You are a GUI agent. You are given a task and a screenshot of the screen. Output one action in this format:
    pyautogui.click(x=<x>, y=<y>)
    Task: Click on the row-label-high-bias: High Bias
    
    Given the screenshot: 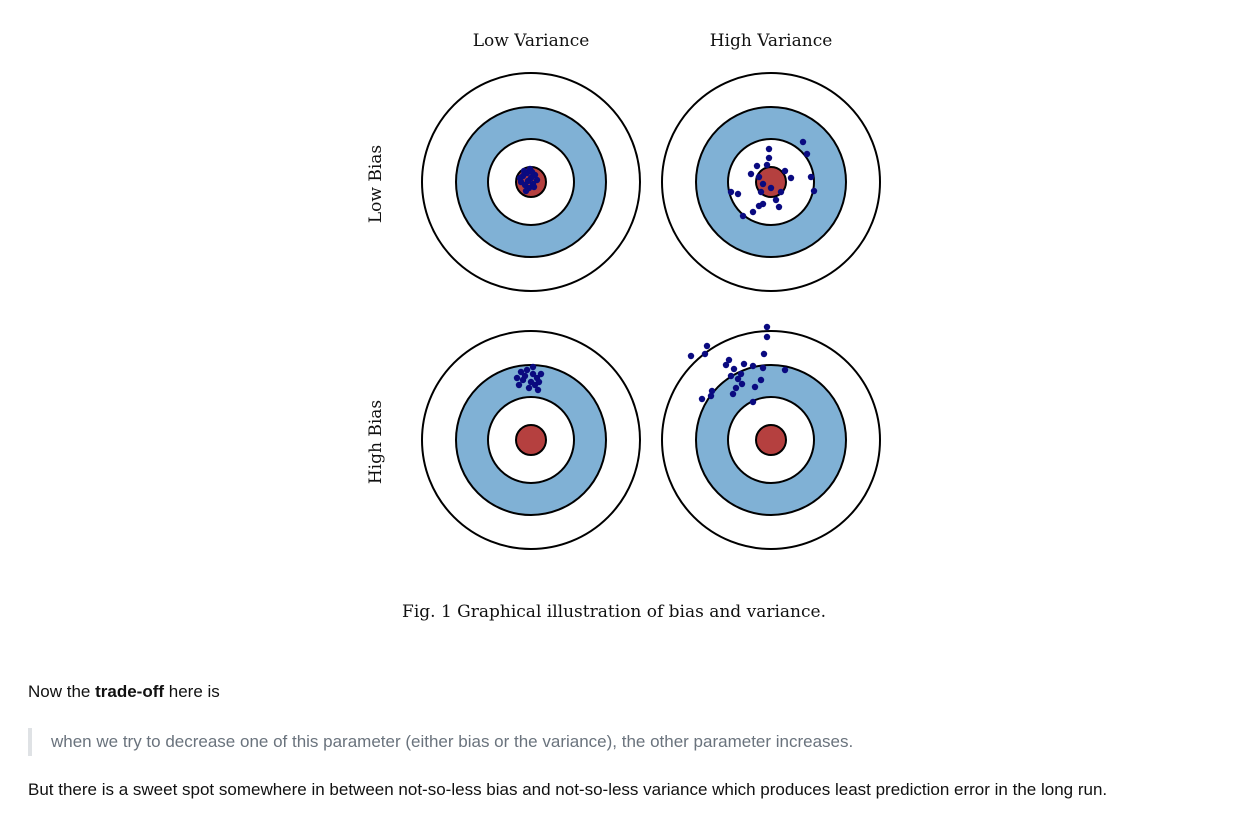 What is the action you would take?
    pyautogui.click(x=376, y=442)
    